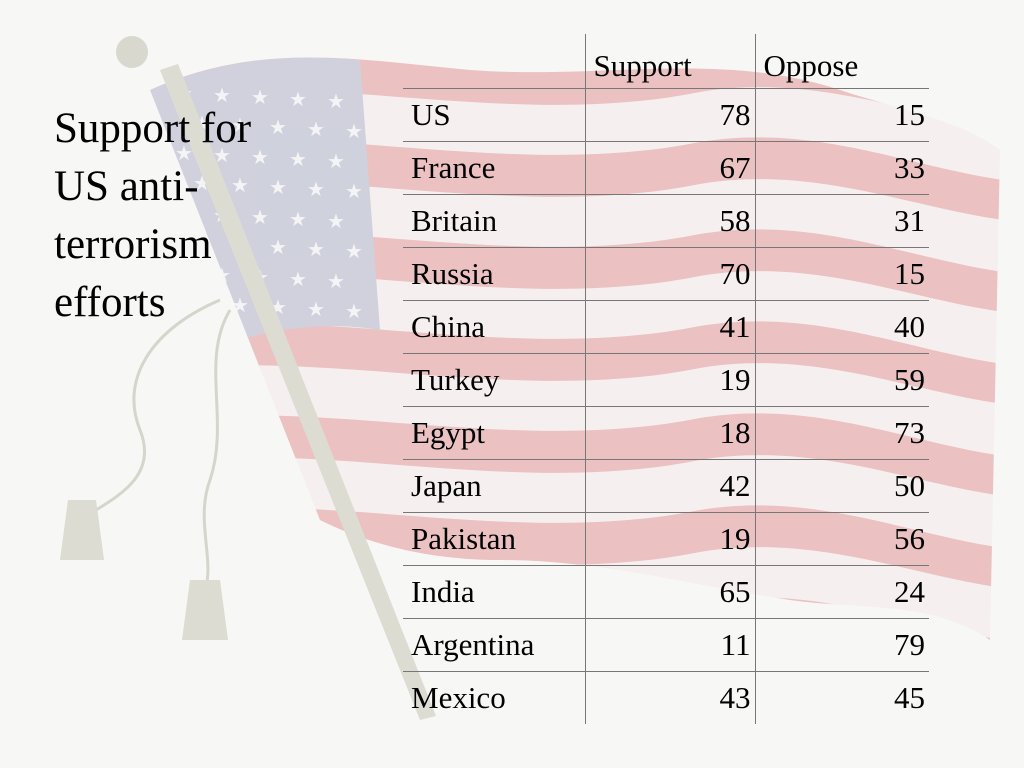  I want to click on country-cell: US, so click(494, 115).